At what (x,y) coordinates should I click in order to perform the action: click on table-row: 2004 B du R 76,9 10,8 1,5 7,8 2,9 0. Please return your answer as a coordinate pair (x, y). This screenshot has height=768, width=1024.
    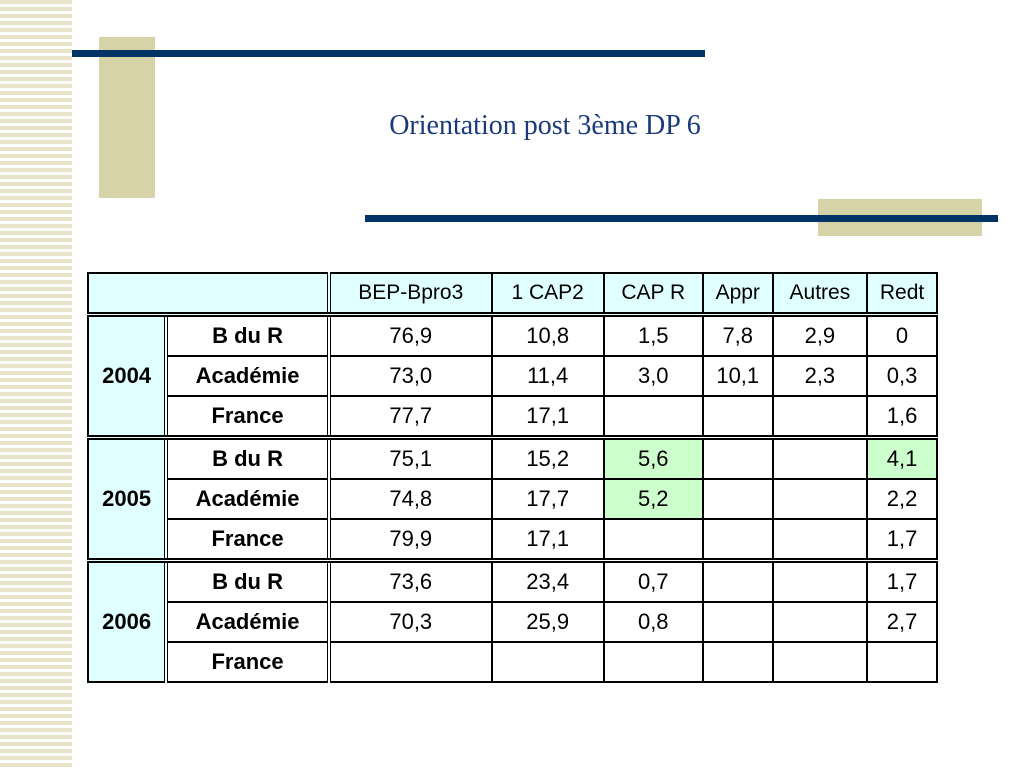
    Looking at the image, I should click on (512, 376).